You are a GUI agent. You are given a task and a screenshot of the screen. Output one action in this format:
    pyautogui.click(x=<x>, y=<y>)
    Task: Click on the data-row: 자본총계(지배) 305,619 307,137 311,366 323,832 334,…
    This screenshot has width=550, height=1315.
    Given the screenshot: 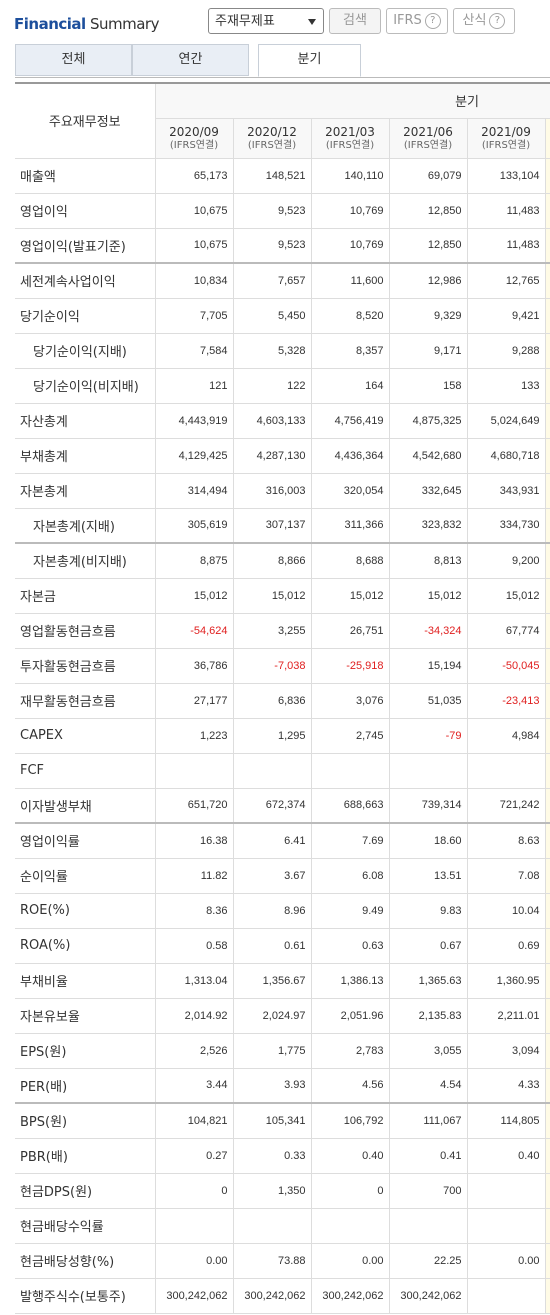 What is the action you would take?
    pyautogui.click(x=282, y=525)
    